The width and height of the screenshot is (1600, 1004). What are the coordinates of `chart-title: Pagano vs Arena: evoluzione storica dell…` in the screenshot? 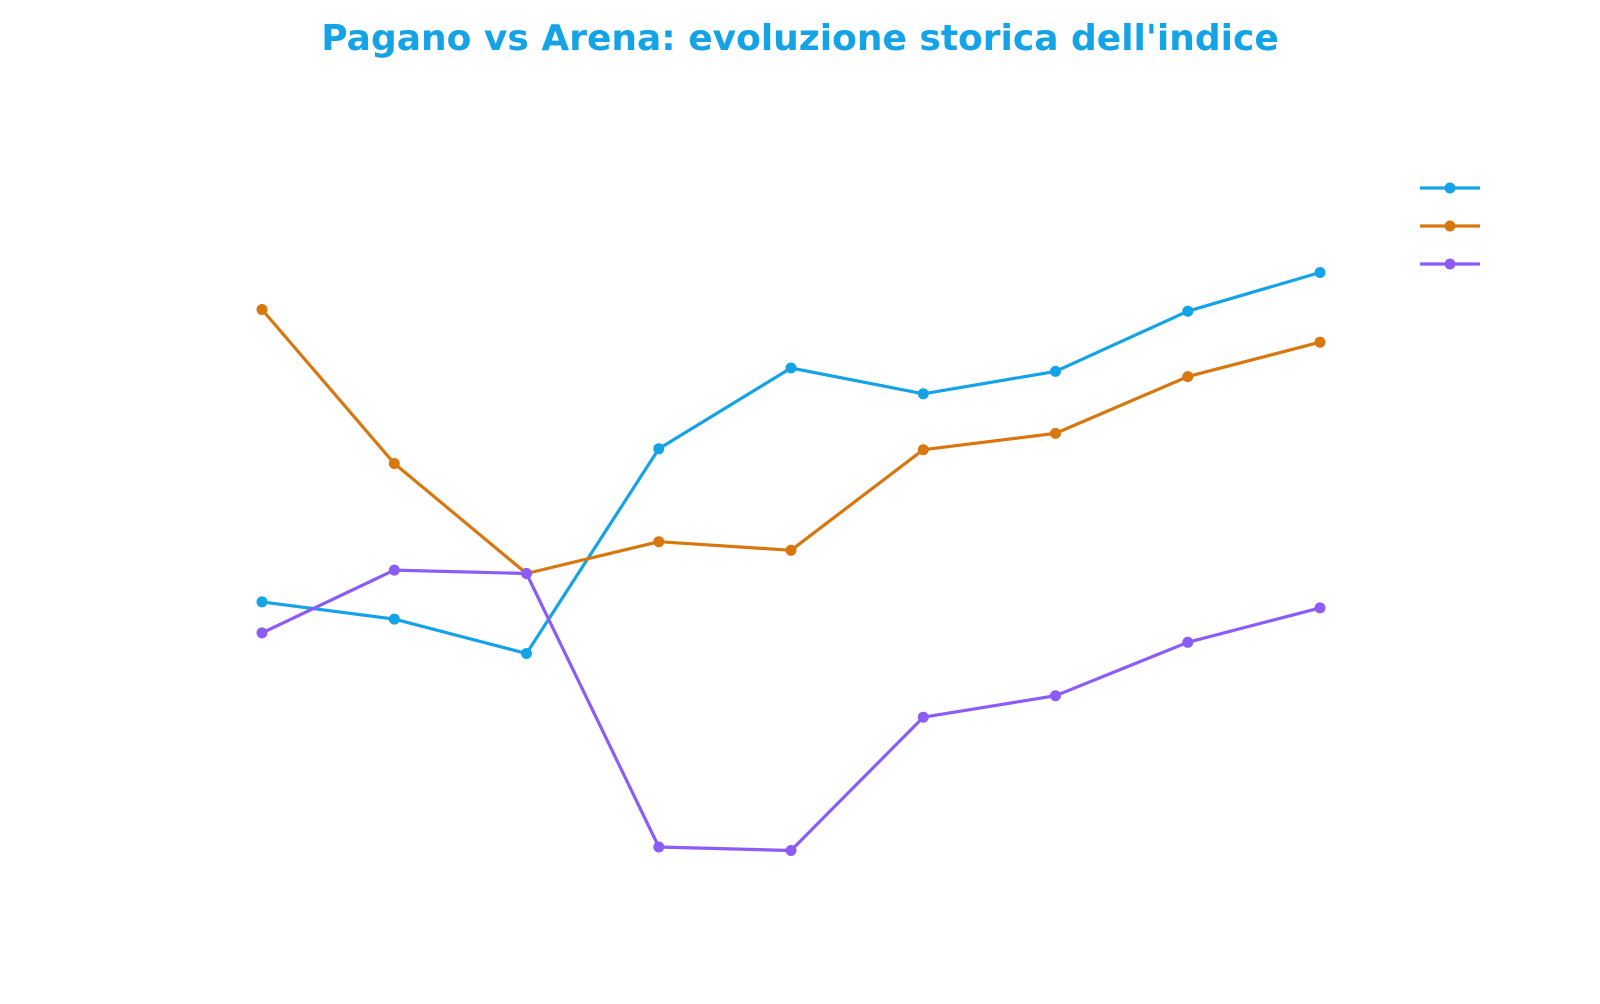 It's located at (800, 38).